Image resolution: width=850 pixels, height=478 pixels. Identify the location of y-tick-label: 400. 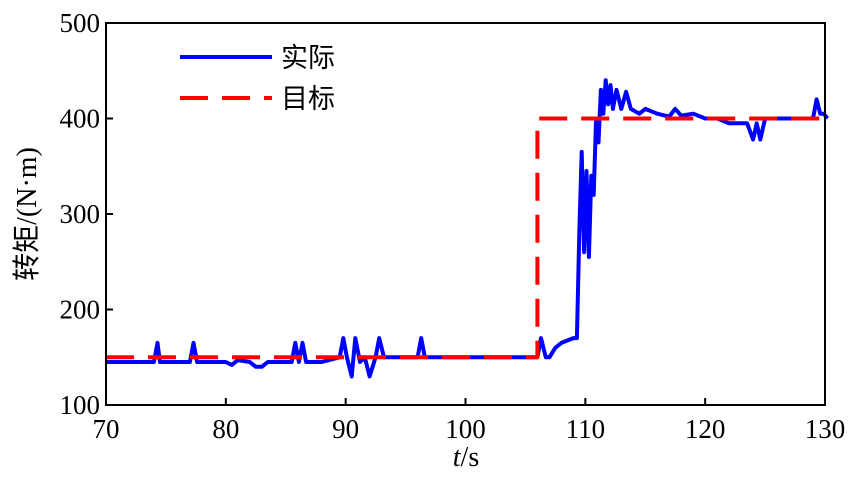
(80, 119).